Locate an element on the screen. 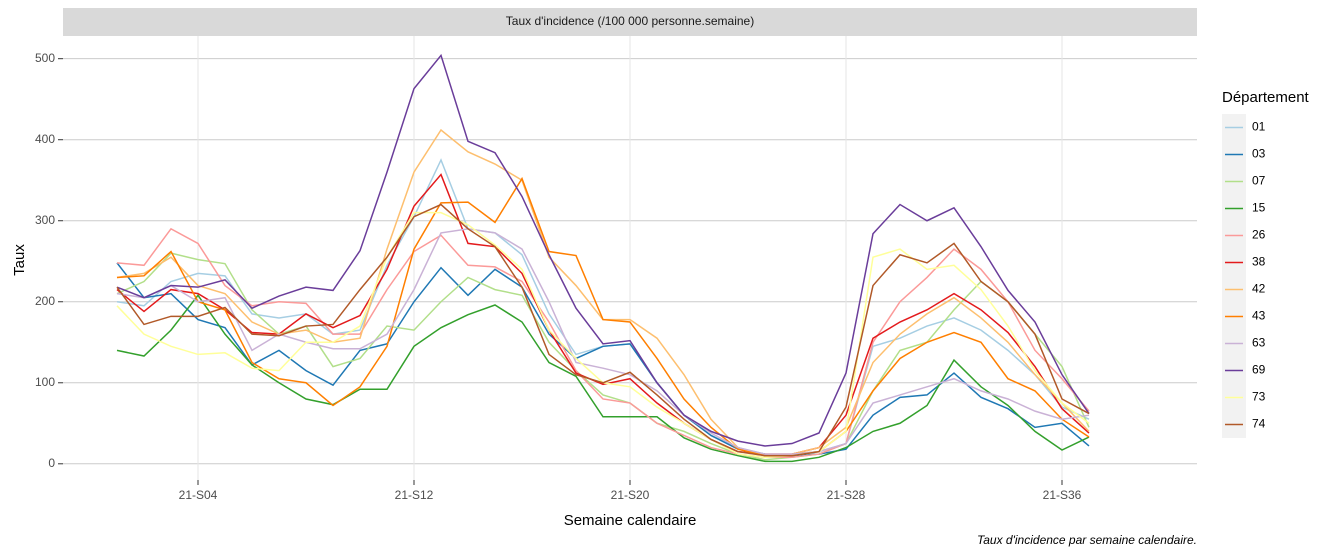  x-tick-label: 21-S20 is located at coordinates (630, 495).